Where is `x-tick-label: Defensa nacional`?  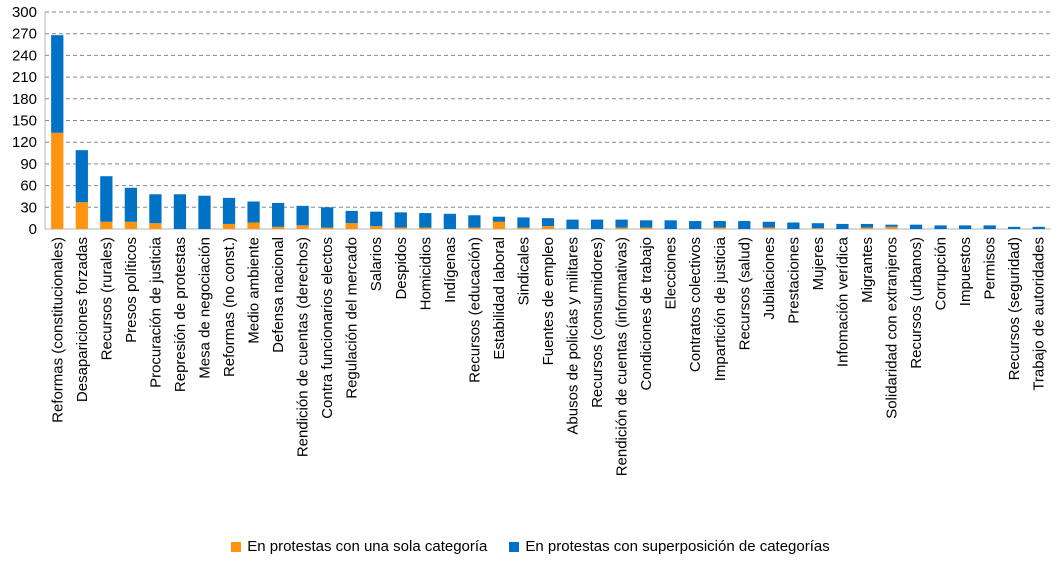
x-tick-label: Defensa nacional is located at coordinates (278, 295).